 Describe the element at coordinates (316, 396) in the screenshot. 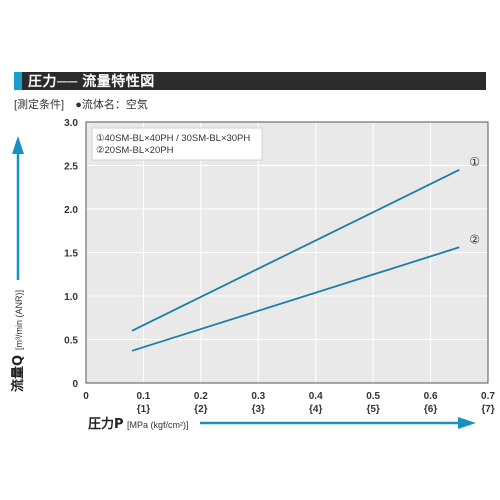

I see `x-tick-label: 0.4` at that location.